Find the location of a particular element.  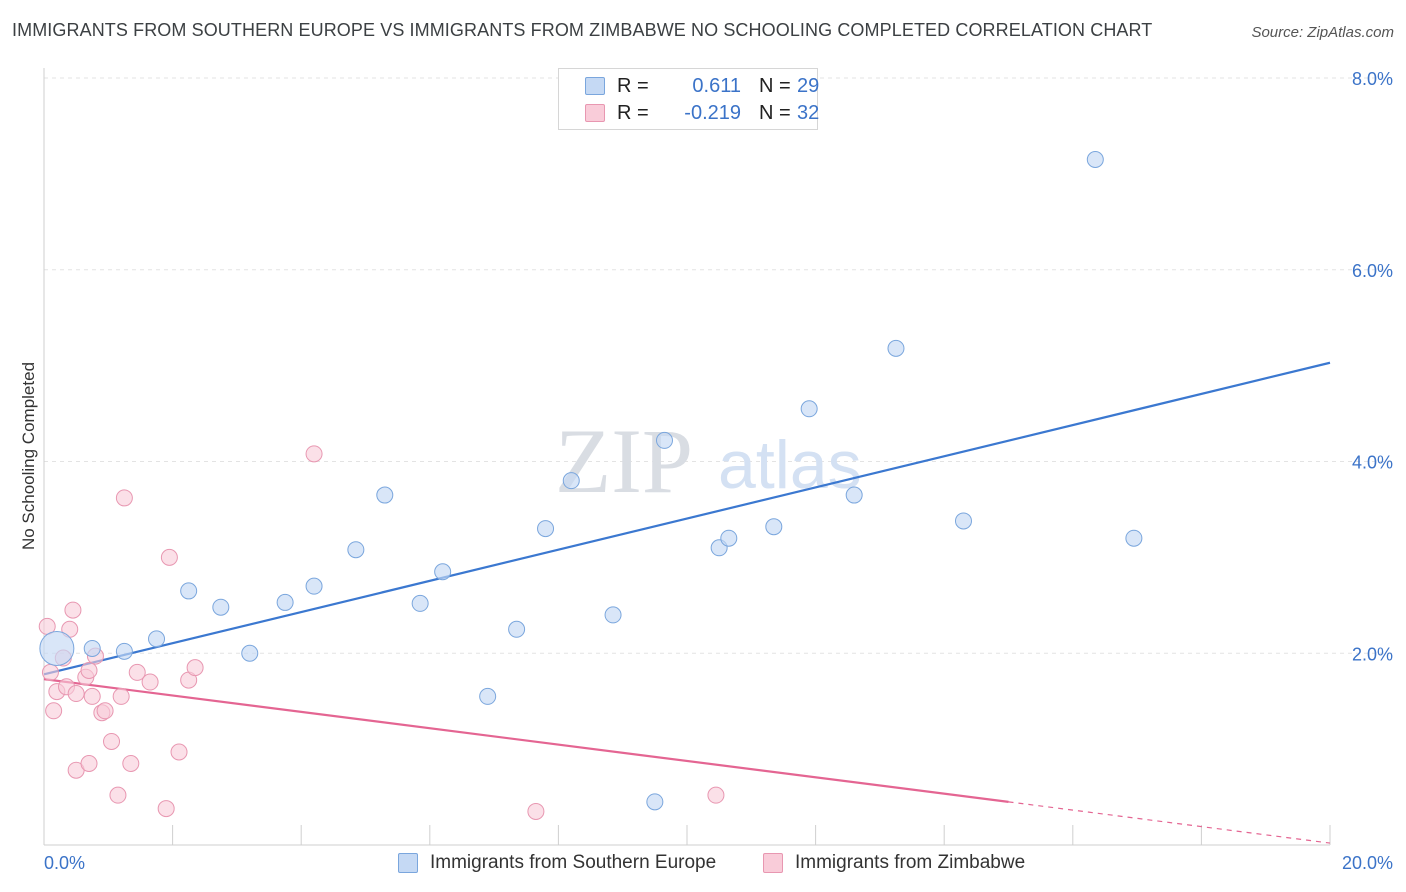

watermark-atlas: atlas is located at coordinates (790, 465).